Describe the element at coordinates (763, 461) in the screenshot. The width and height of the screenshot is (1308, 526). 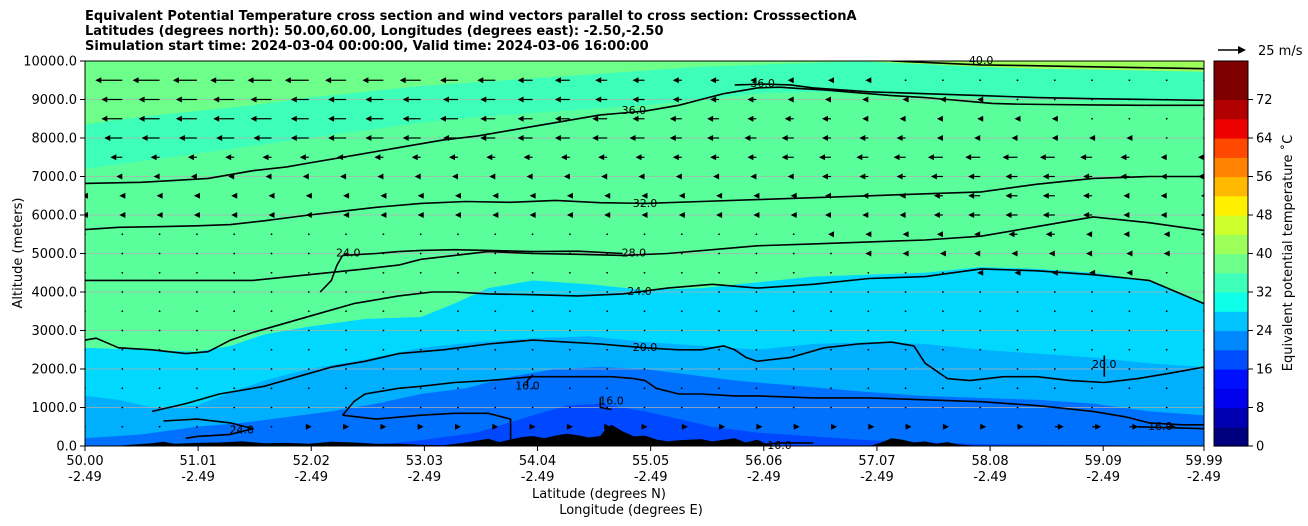
I see `x-tick-label-lat-6: 56.06` at that location.